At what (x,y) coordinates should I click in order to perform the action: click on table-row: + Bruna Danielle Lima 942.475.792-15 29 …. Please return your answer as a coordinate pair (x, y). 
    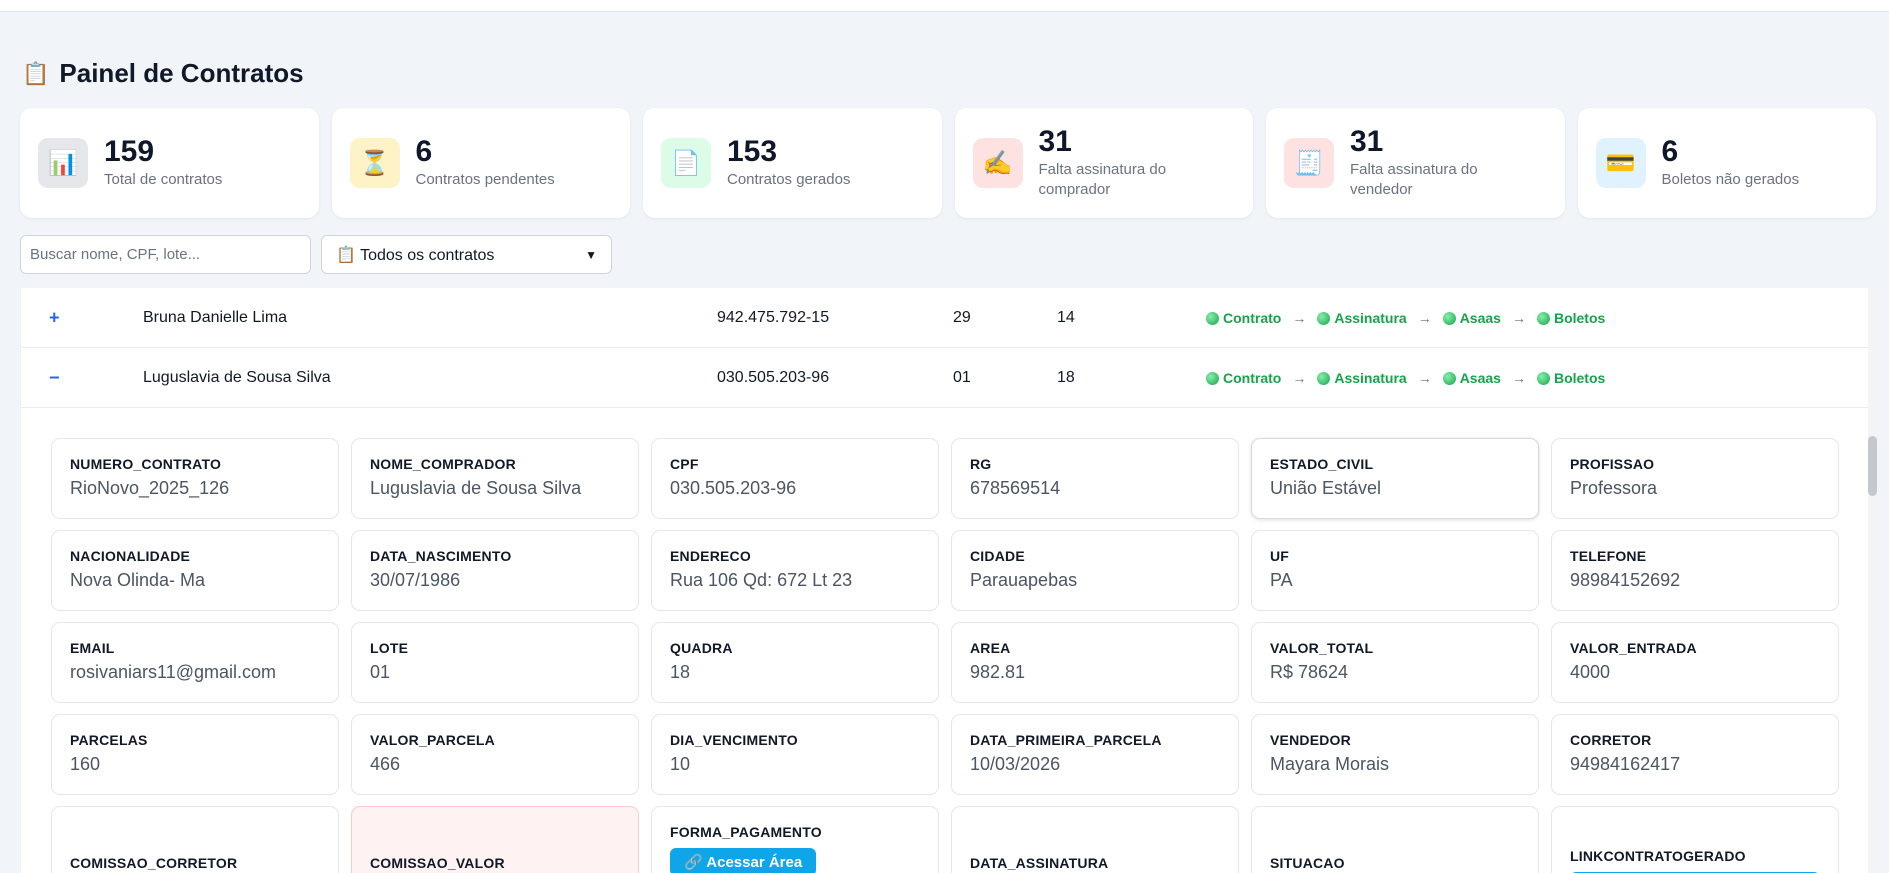
    Looking at the image, I should click on (944, 318).